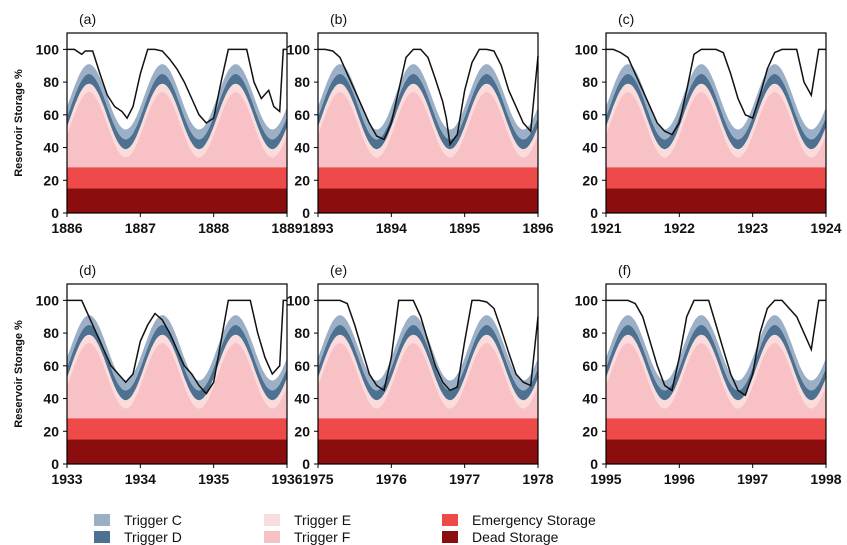 This screenshot has width=847, height=545. I want to click on panel-c: 0 20 40 60 80 100 1921 1922 1923 1924 (c), so click(708, 123).